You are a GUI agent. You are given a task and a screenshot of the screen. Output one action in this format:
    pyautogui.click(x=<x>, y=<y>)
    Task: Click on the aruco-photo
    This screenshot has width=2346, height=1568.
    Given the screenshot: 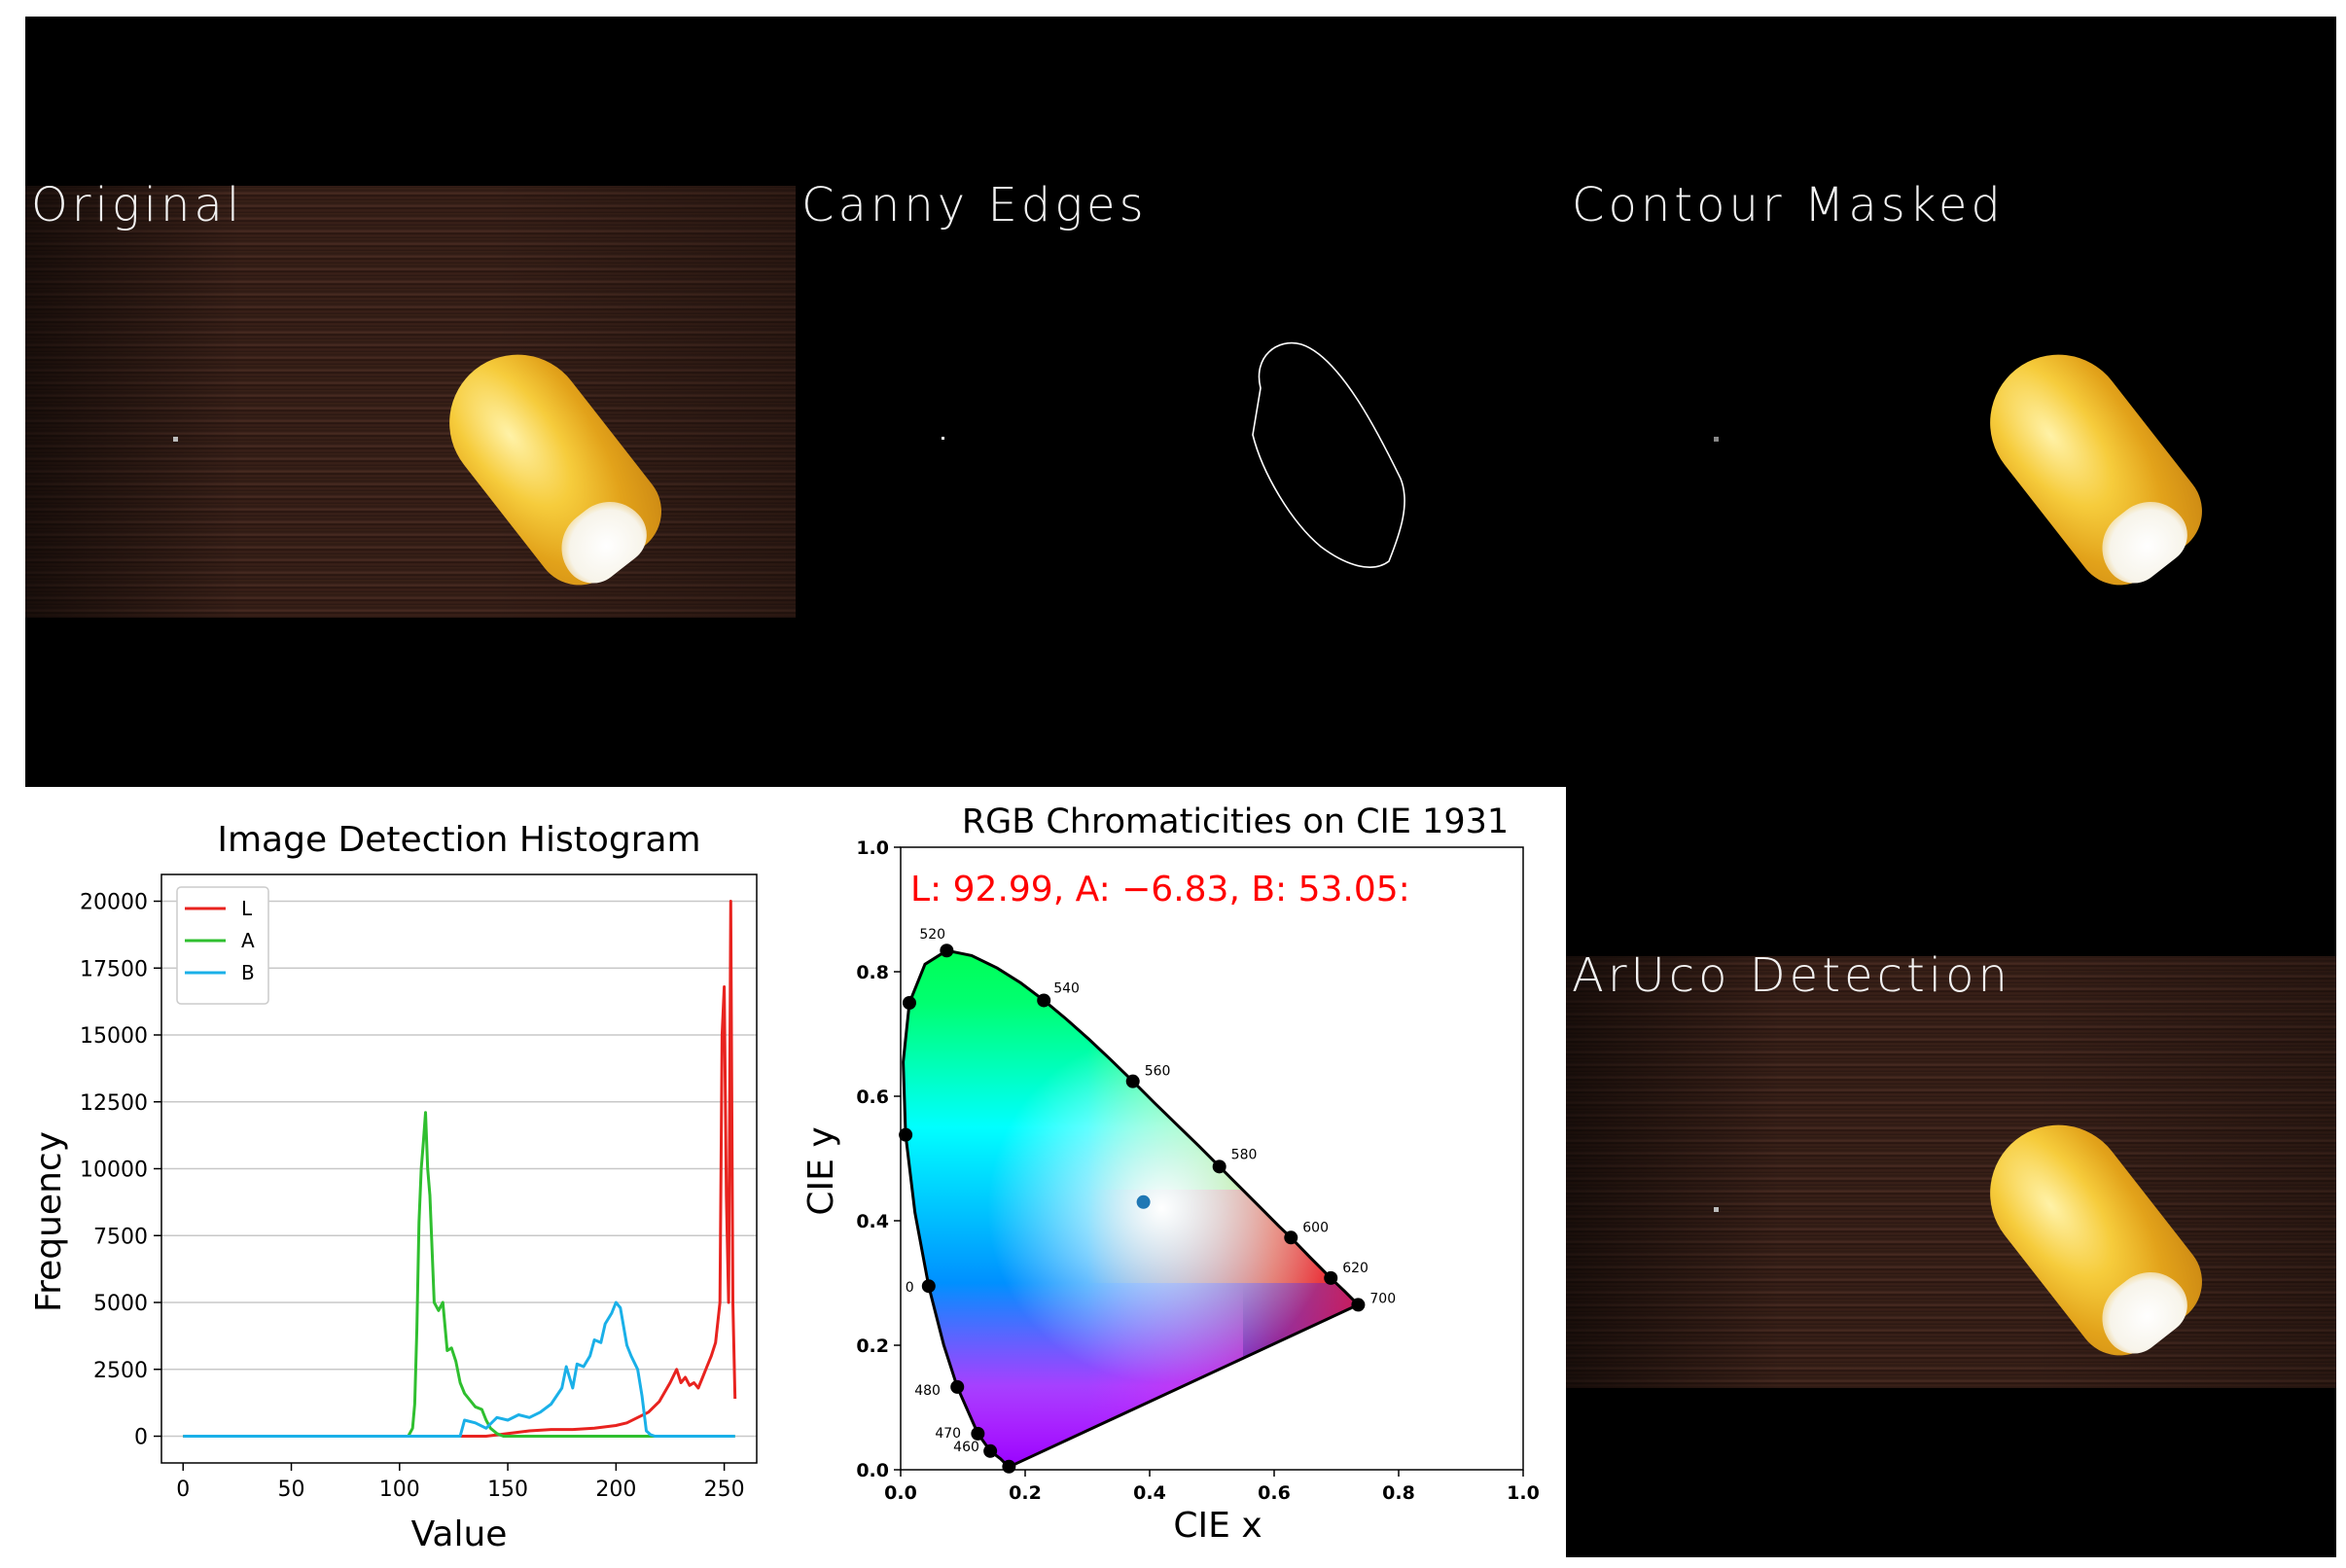 What is the action you would take?
    pyautogui.click(x=1951, y=1172)
    